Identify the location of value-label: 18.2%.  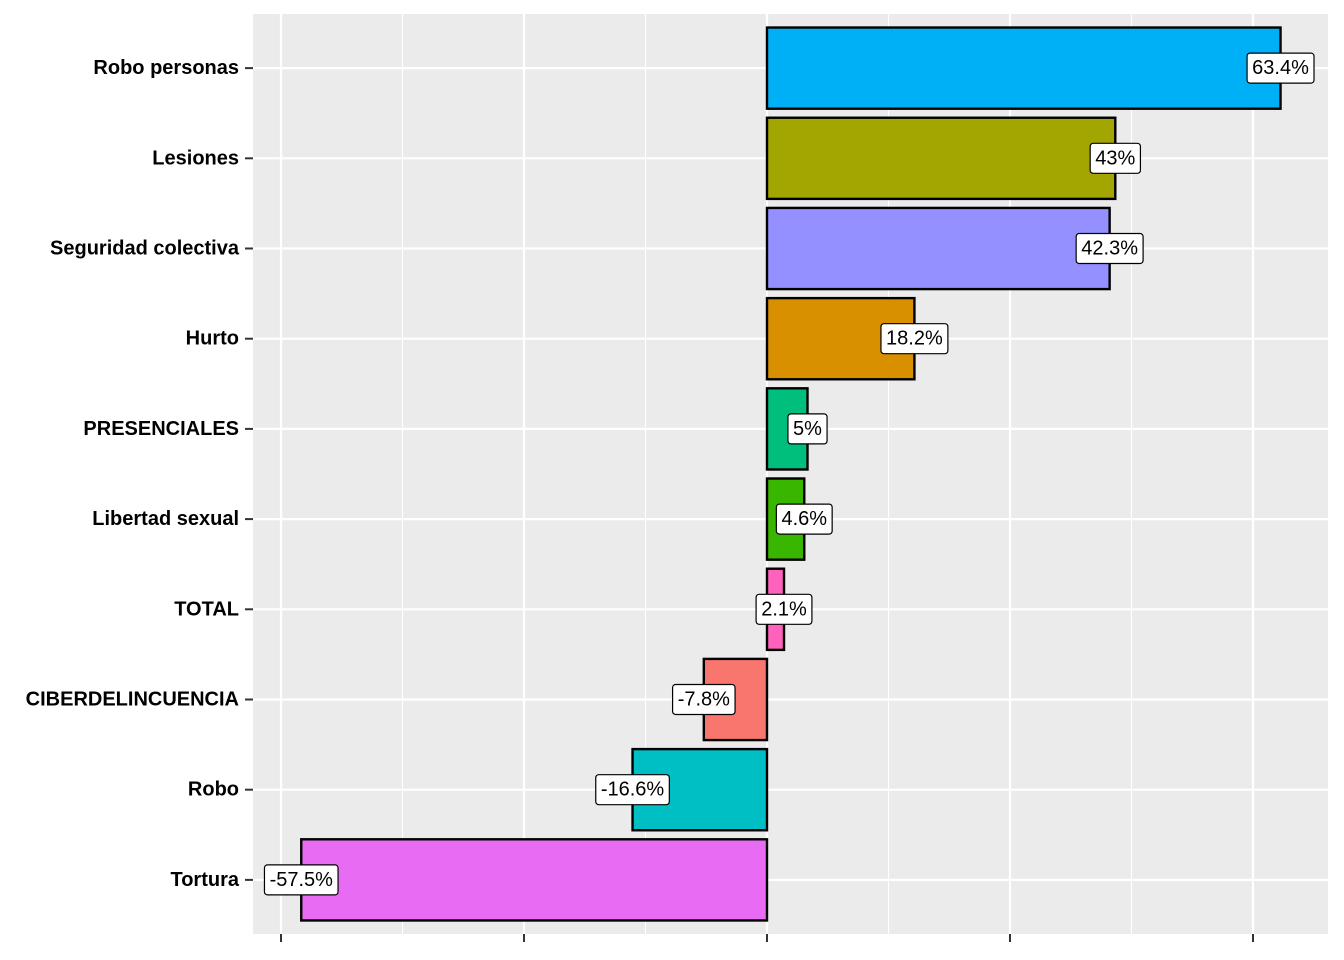
(914, 339).